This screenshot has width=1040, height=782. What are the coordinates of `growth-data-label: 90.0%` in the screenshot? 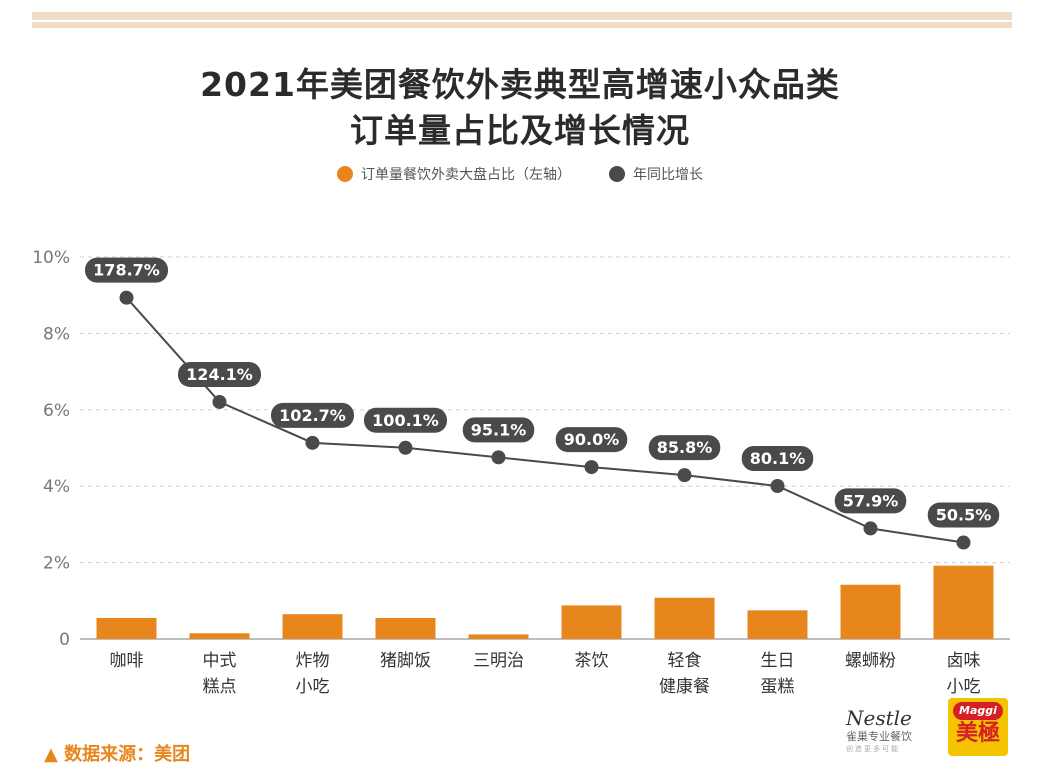 It's located at (592, 439).